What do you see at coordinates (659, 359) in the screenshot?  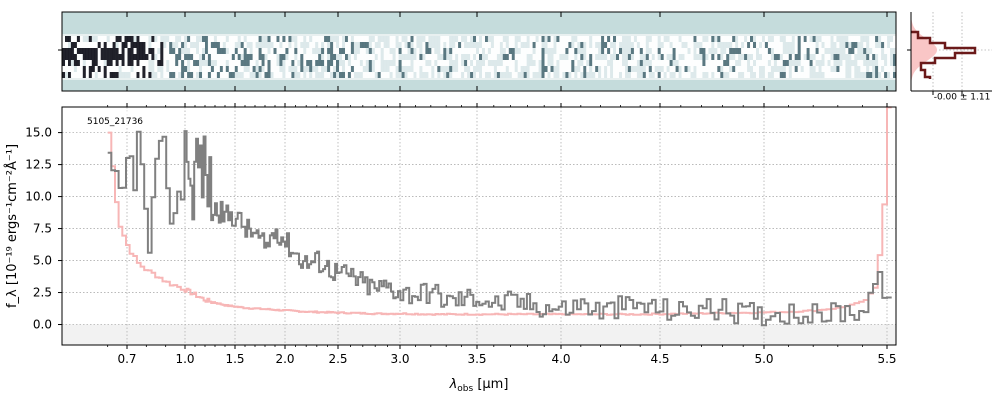 I see `x-tick-label: 4.5` at bounding box center [659, 359].